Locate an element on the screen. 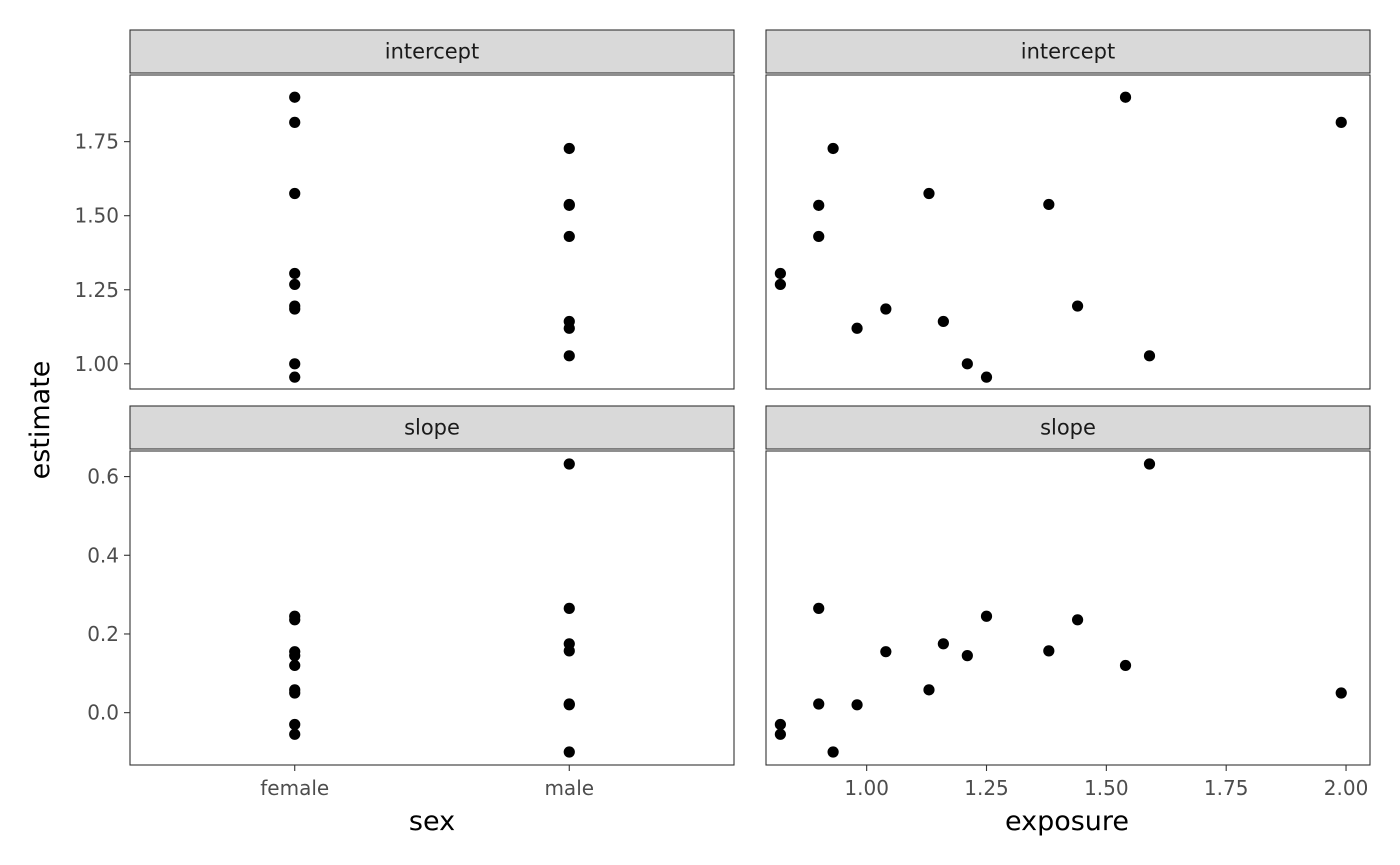 This screenshot has width=1400, height=865. x-tick-label: 1.75 is located at coordinates (1226, 788).